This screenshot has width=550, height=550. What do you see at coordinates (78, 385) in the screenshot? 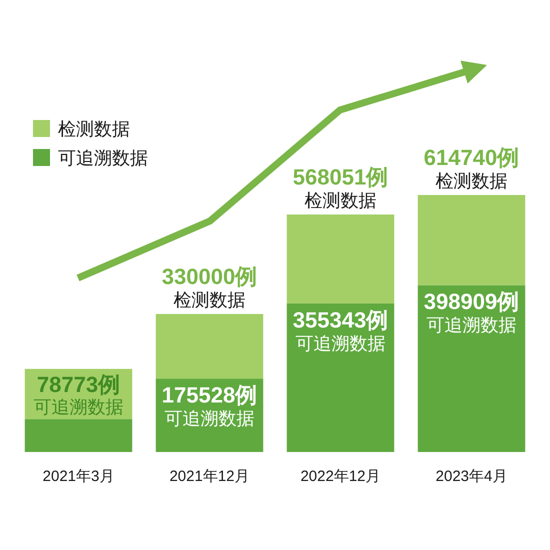
I see `value-label: 78773例` at bounding box center [78, 385].